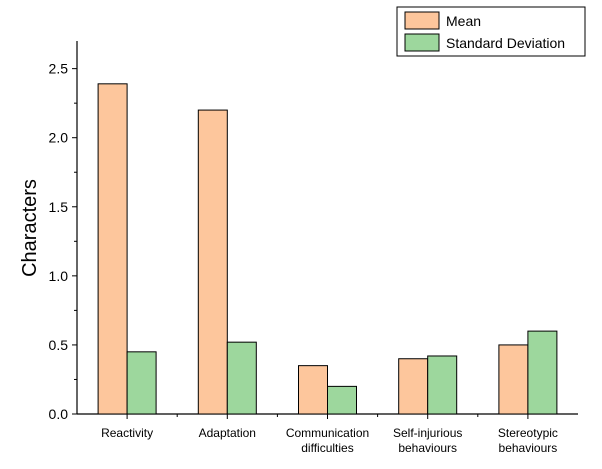  I want to click on y-tick-label: 0.5, so click(59, 345).